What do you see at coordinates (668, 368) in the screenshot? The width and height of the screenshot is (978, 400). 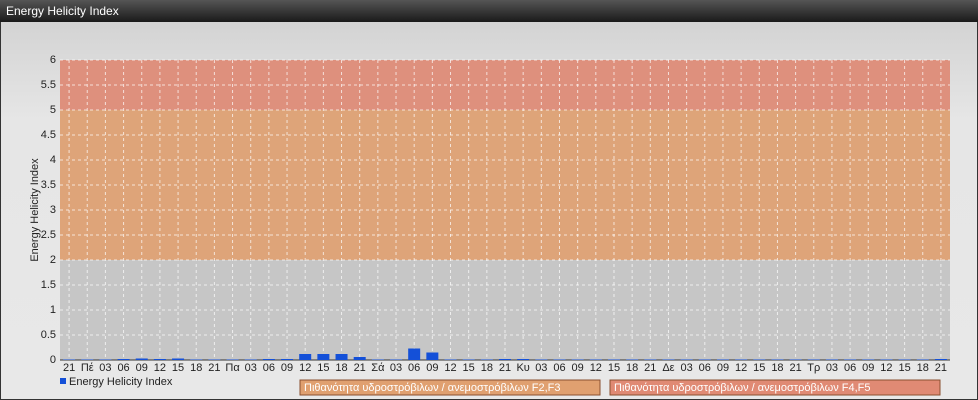 I see `x-tick-label: Δε` at bounding box center [668, 368].